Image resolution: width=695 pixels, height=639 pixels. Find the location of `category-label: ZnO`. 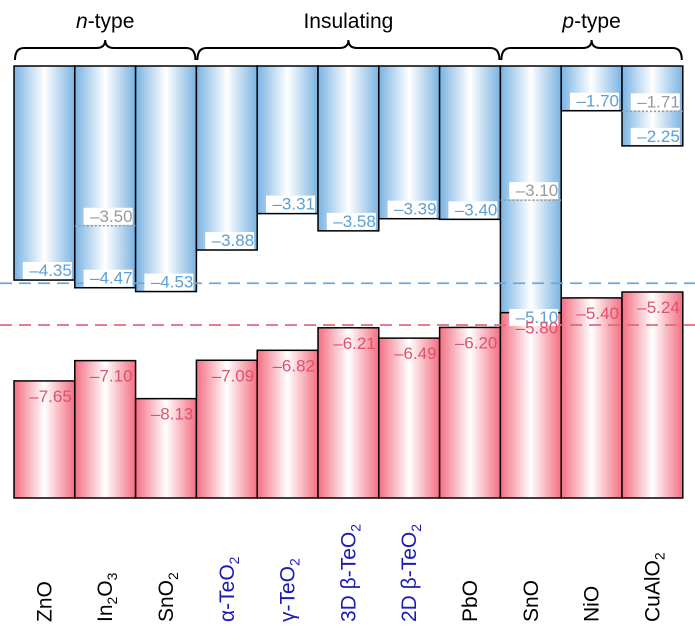

category-label: ZnO is located at coordinates (44, 601).